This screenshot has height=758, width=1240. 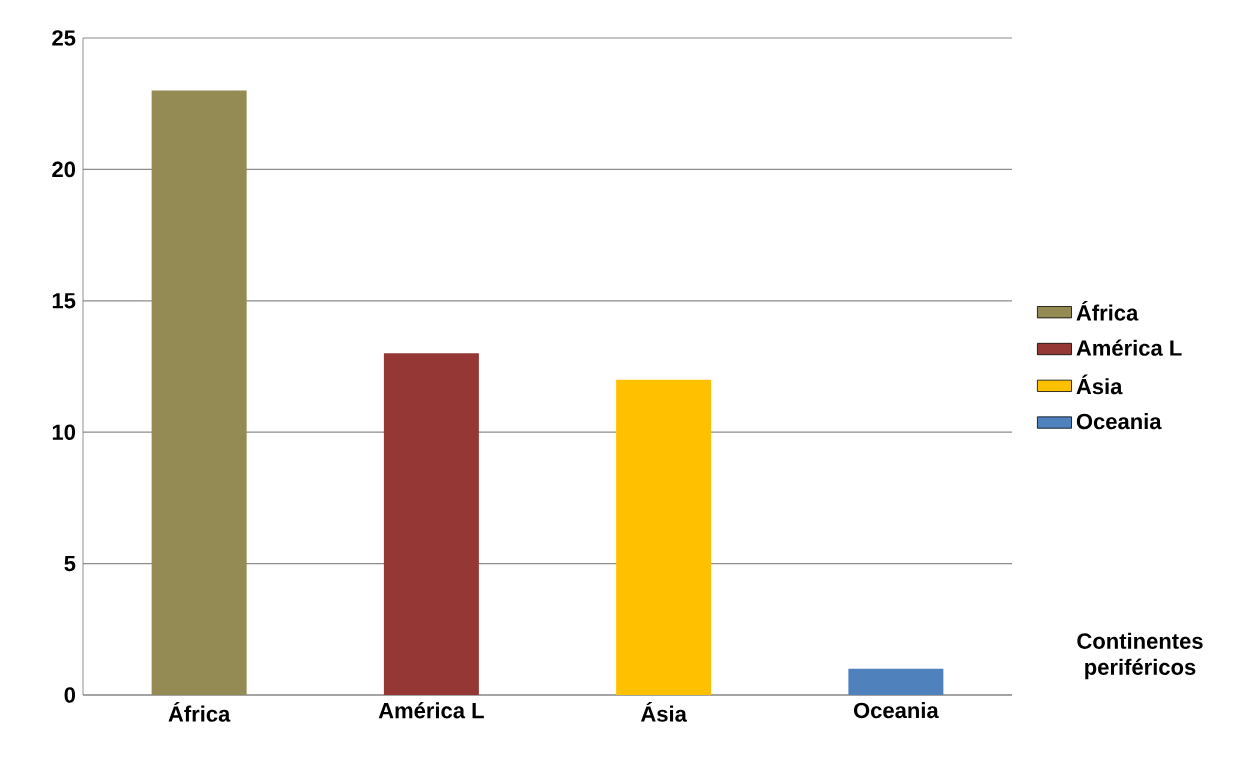 I want to click on x-tick-label: África, so click(x=199, y=712).